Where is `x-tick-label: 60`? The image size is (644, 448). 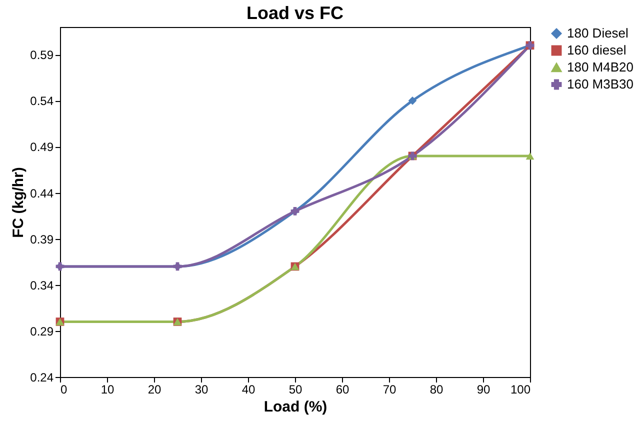
x-tick-label: 60 is located at coordinates (343, 389).